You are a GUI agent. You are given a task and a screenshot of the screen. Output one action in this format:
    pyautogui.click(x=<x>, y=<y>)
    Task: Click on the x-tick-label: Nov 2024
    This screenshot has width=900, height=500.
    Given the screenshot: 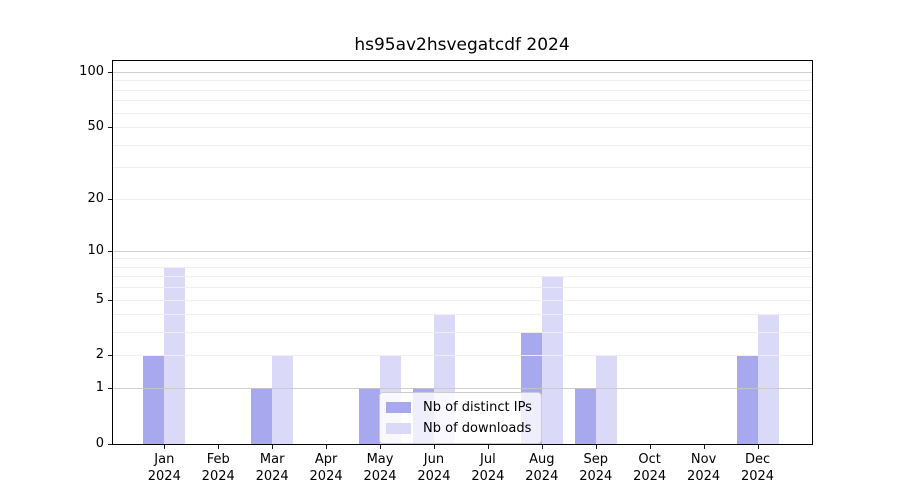 What is the action you would take?
    pyautogui.click(x=704, y=468)
    